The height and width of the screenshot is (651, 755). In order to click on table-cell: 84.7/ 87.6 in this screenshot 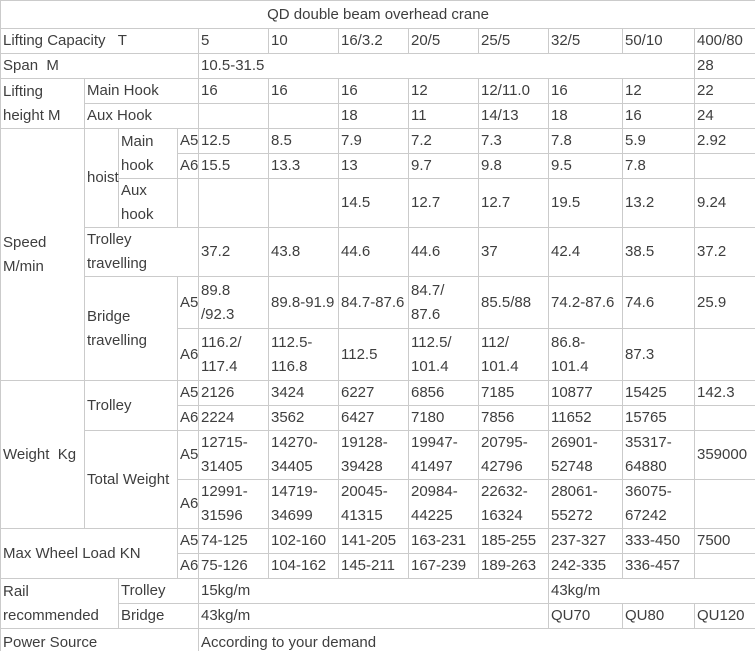, I will do `click(443, 302)`.